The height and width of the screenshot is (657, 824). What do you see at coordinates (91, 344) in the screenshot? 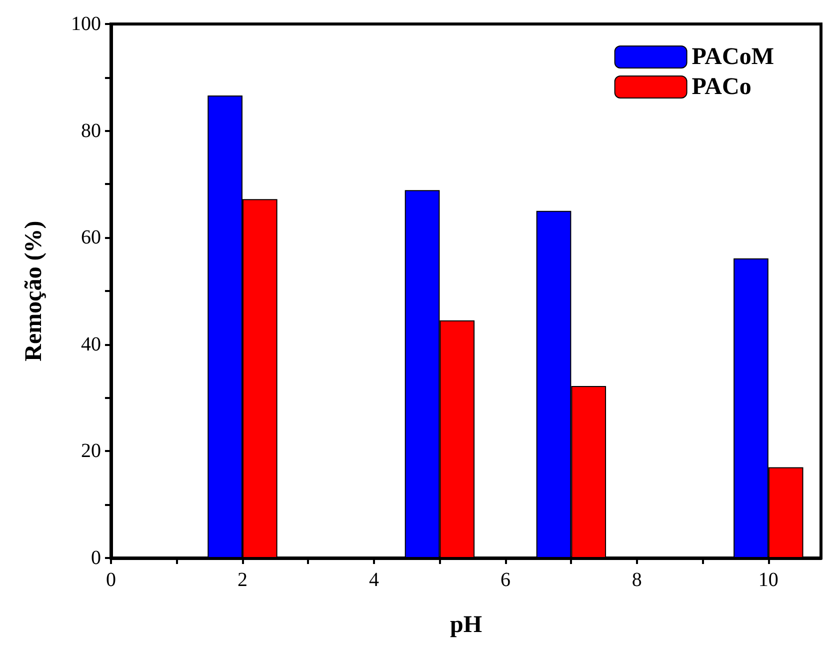
I see `y-tick-label: 40` at bounding box center [91, 344].